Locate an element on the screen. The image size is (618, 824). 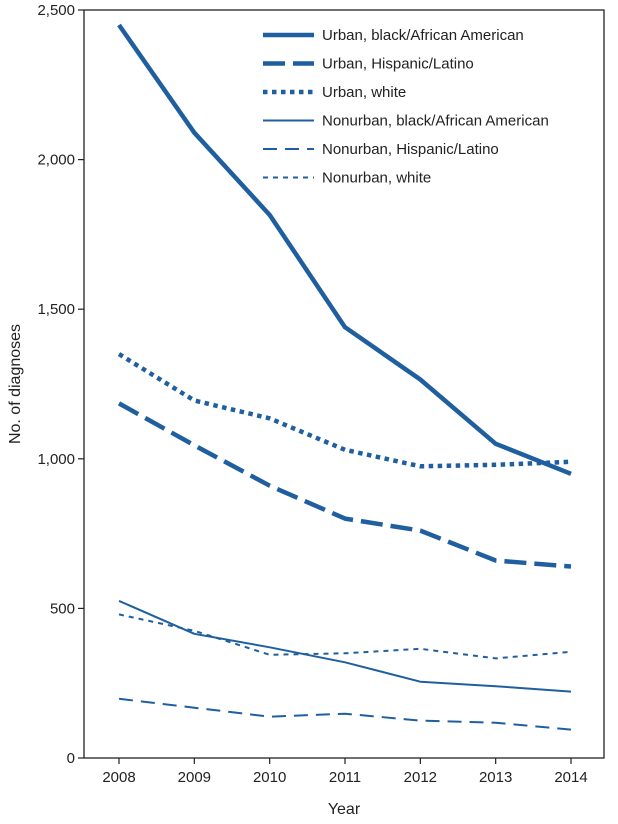
x-axis-title: Year is located at coordinates (344, 809).